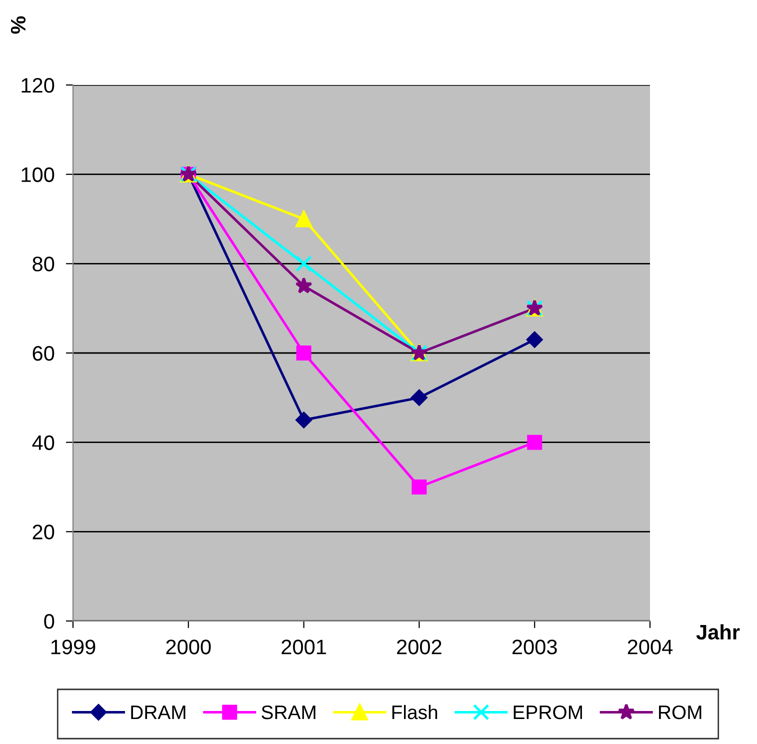  What do you see at coordinates (38, 85) in the screenshot?
I see `y-tick-label: 120` at bounding box center [38, 85].